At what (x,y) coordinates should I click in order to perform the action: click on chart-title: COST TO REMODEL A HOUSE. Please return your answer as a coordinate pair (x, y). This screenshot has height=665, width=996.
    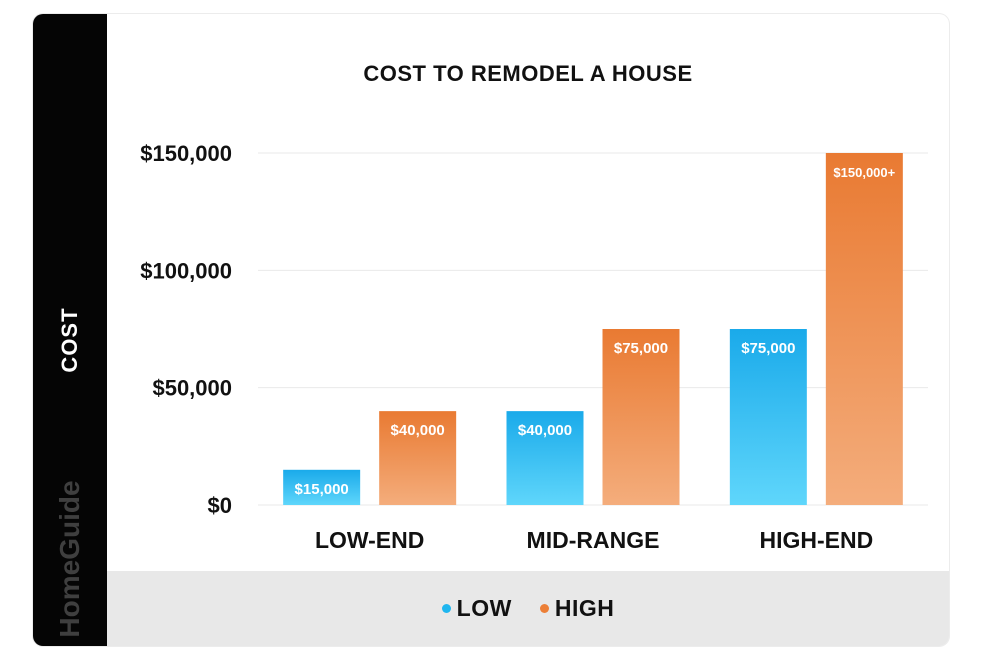
    Looking at the image, I should click on (528, 73).